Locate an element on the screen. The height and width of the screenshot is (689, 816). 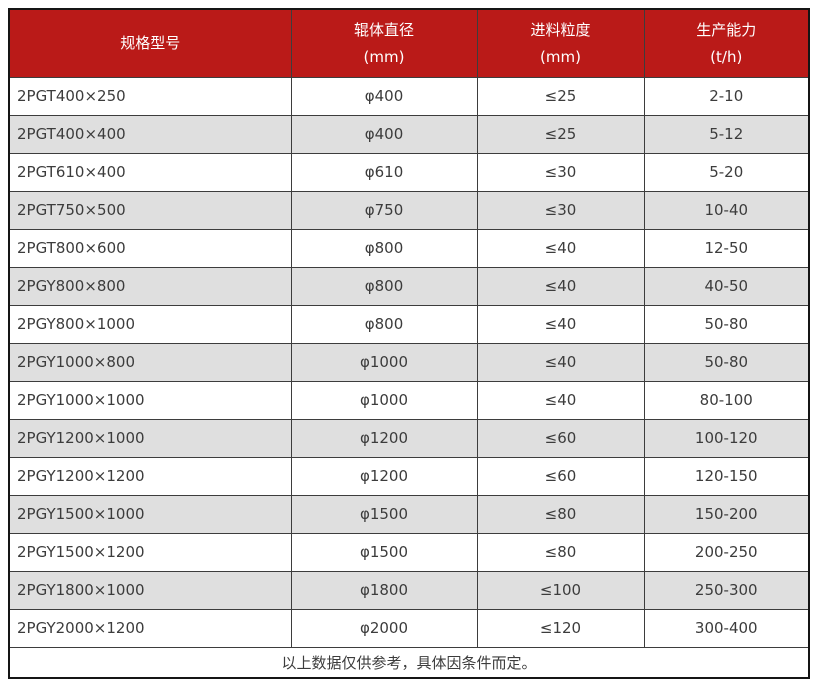
table-row: 2PGY1000×800 φ1000 ≤40 50-80 is located at coordinates (409, 362).